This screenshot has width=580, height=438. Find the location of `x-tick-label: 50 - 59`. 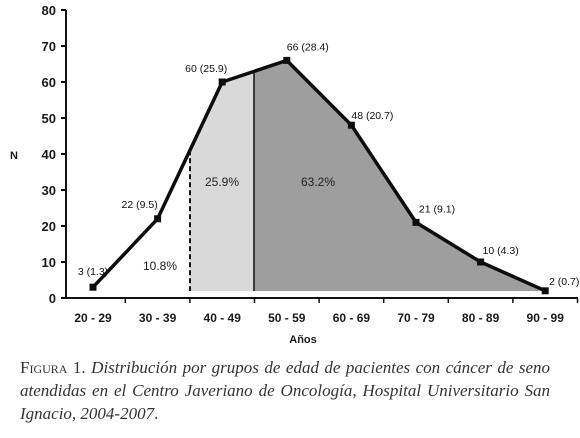

x-tick-label: 50 - 59 is located at coordinates (287, 318).